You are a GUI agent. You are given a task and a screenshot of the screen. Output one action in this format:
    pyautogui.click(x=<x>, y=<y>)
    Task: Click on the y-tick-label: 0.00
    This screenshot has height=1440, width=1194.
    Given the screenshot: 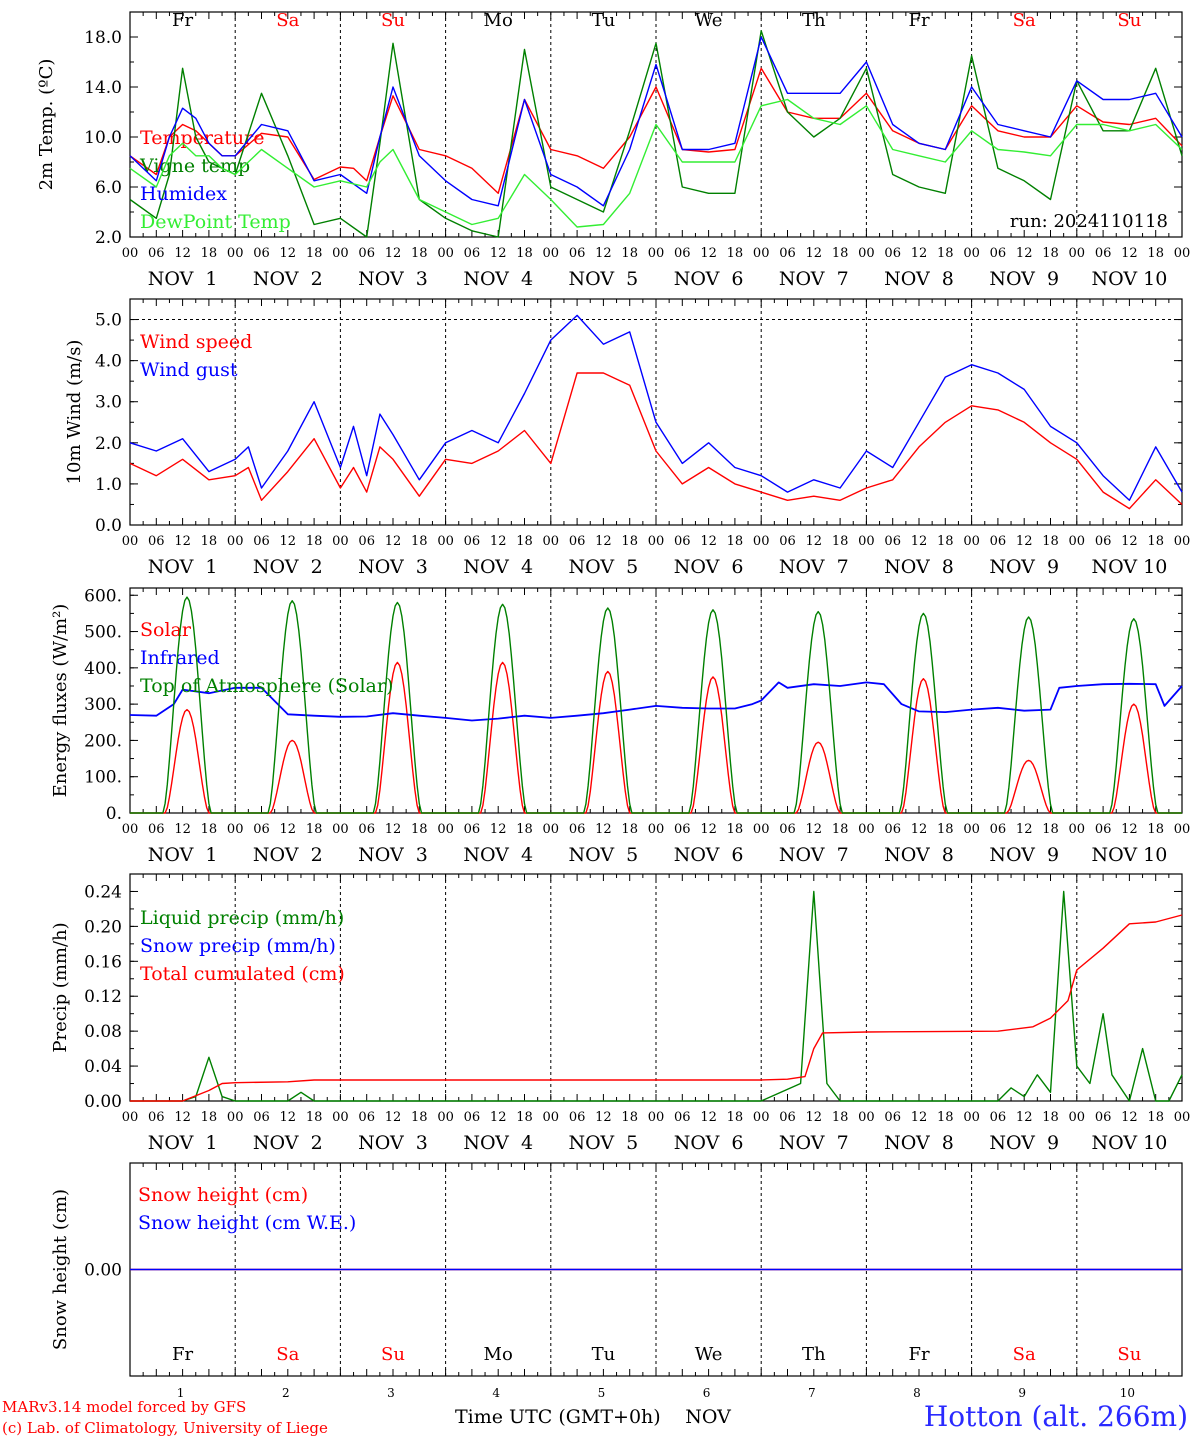 What is the action you would take?
    pyautogui.click(x=103, y=1271)
    